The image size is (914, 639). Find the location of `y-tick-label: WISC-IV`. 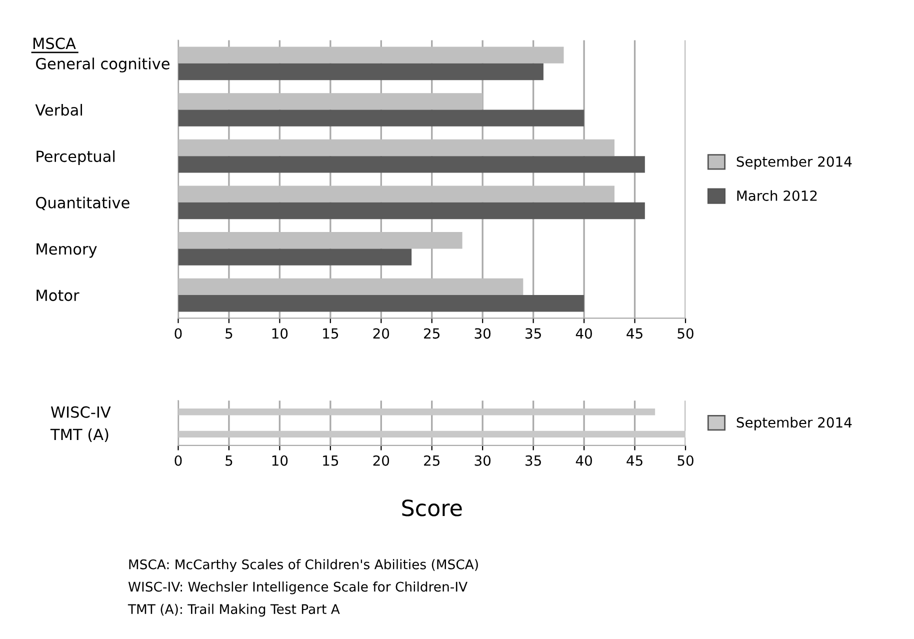

y-tick-label: WISC-IV is located at coordinates (80, 412).